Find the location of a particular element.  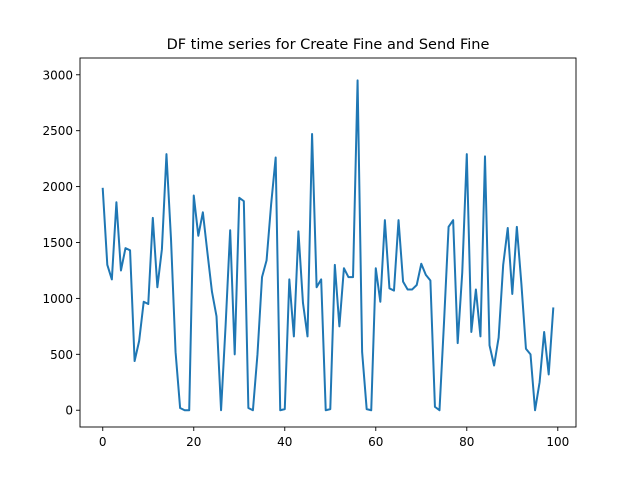

x-axis: 0 20 40 60 80 100 is located at coordinates (334, 438).